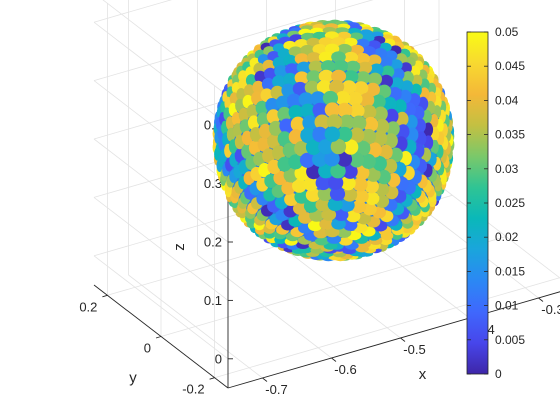 The width and height of the screenshot is (560, 420). I want to click on colorbar-tick-label: 0, so click(498, 374).